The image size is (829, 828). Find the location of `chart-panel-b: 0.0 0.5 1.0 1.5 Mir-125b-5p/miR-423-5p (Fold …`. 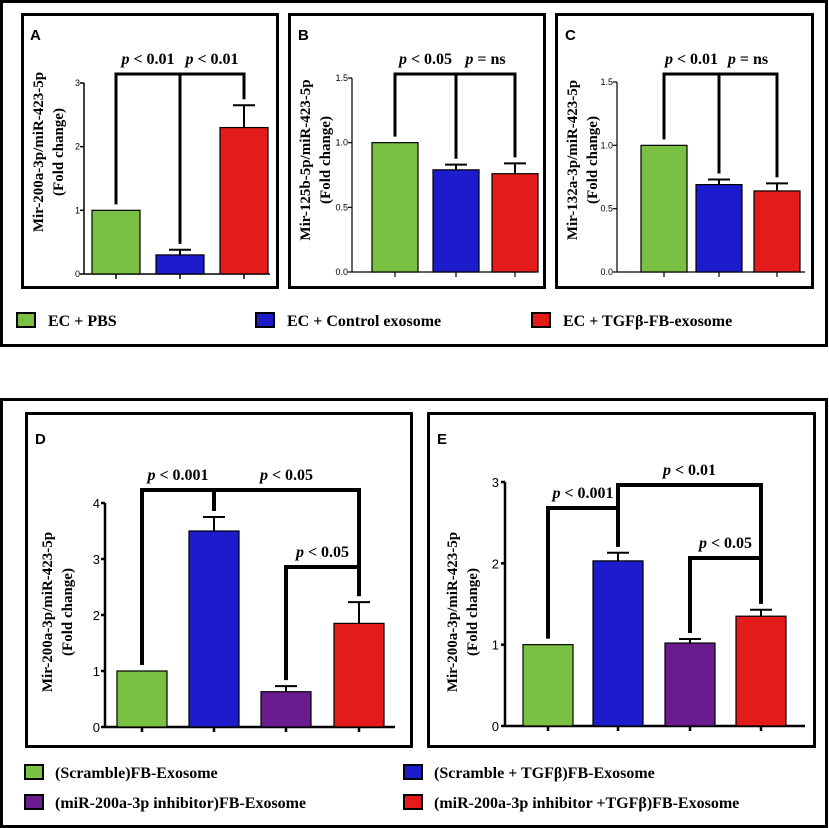

chart-panel-b: 0.0 0.5 1.0 1.5 Mir-125b-5p/miR-423-5p (Fold … is located at coordinates (418, 164).